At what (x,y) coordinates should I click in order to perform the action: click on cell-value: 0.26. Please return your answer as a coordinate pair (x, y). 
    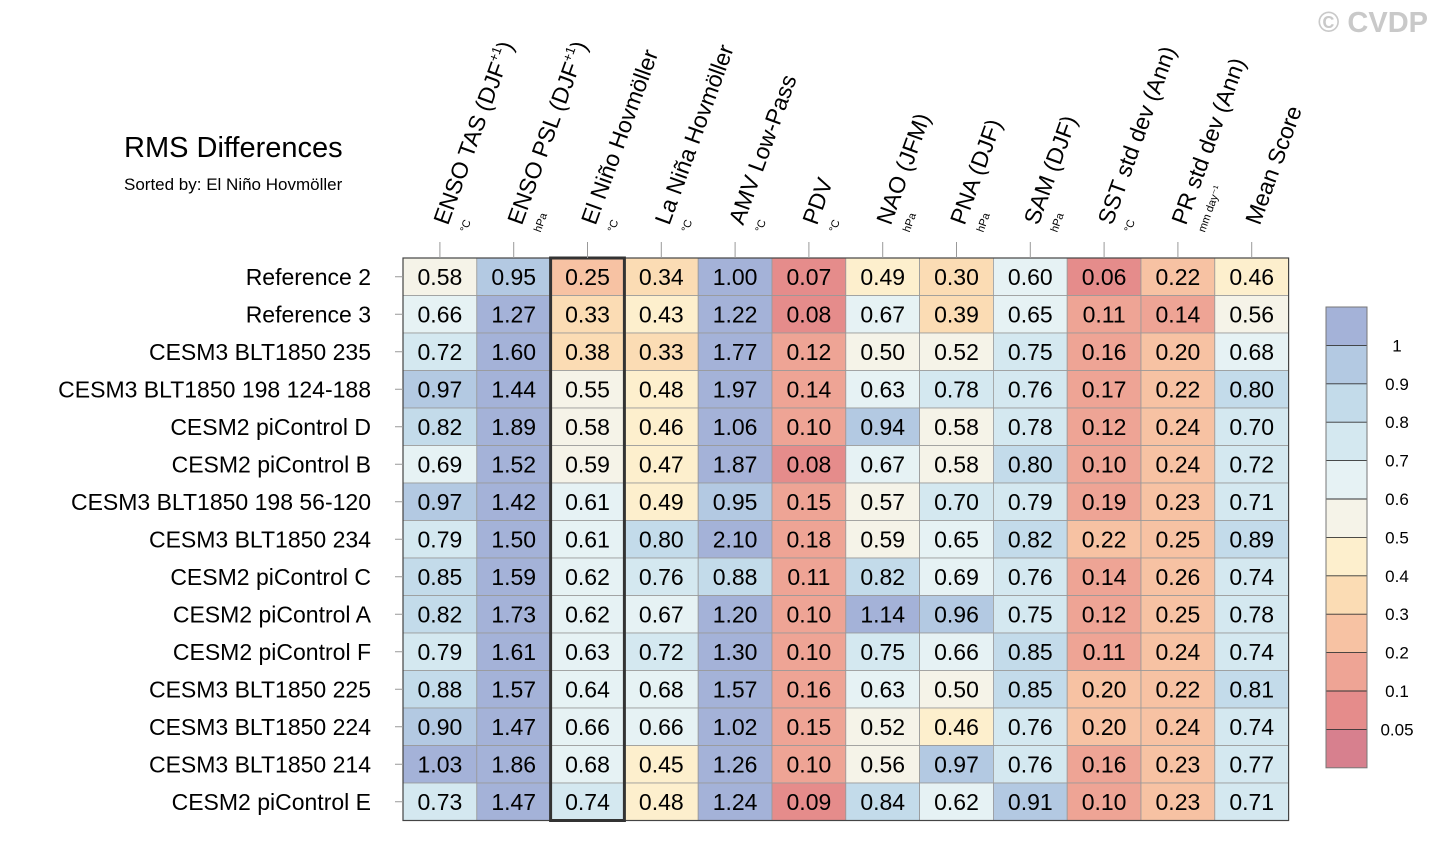
    Looking at the image, I should click on (1178, 577).